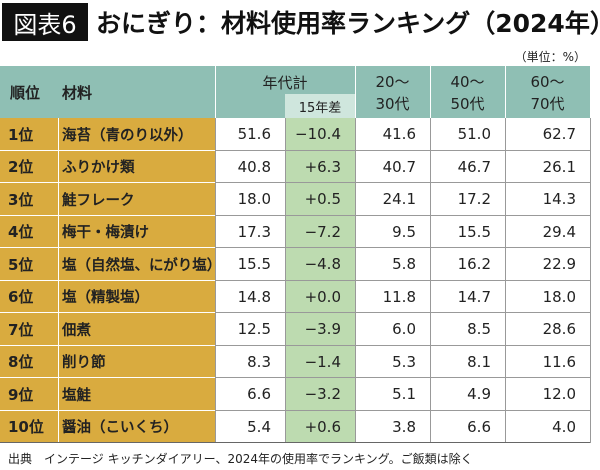 The image size is (600, 470). I want to click on material: ふりかけ類, so click(98, 168).